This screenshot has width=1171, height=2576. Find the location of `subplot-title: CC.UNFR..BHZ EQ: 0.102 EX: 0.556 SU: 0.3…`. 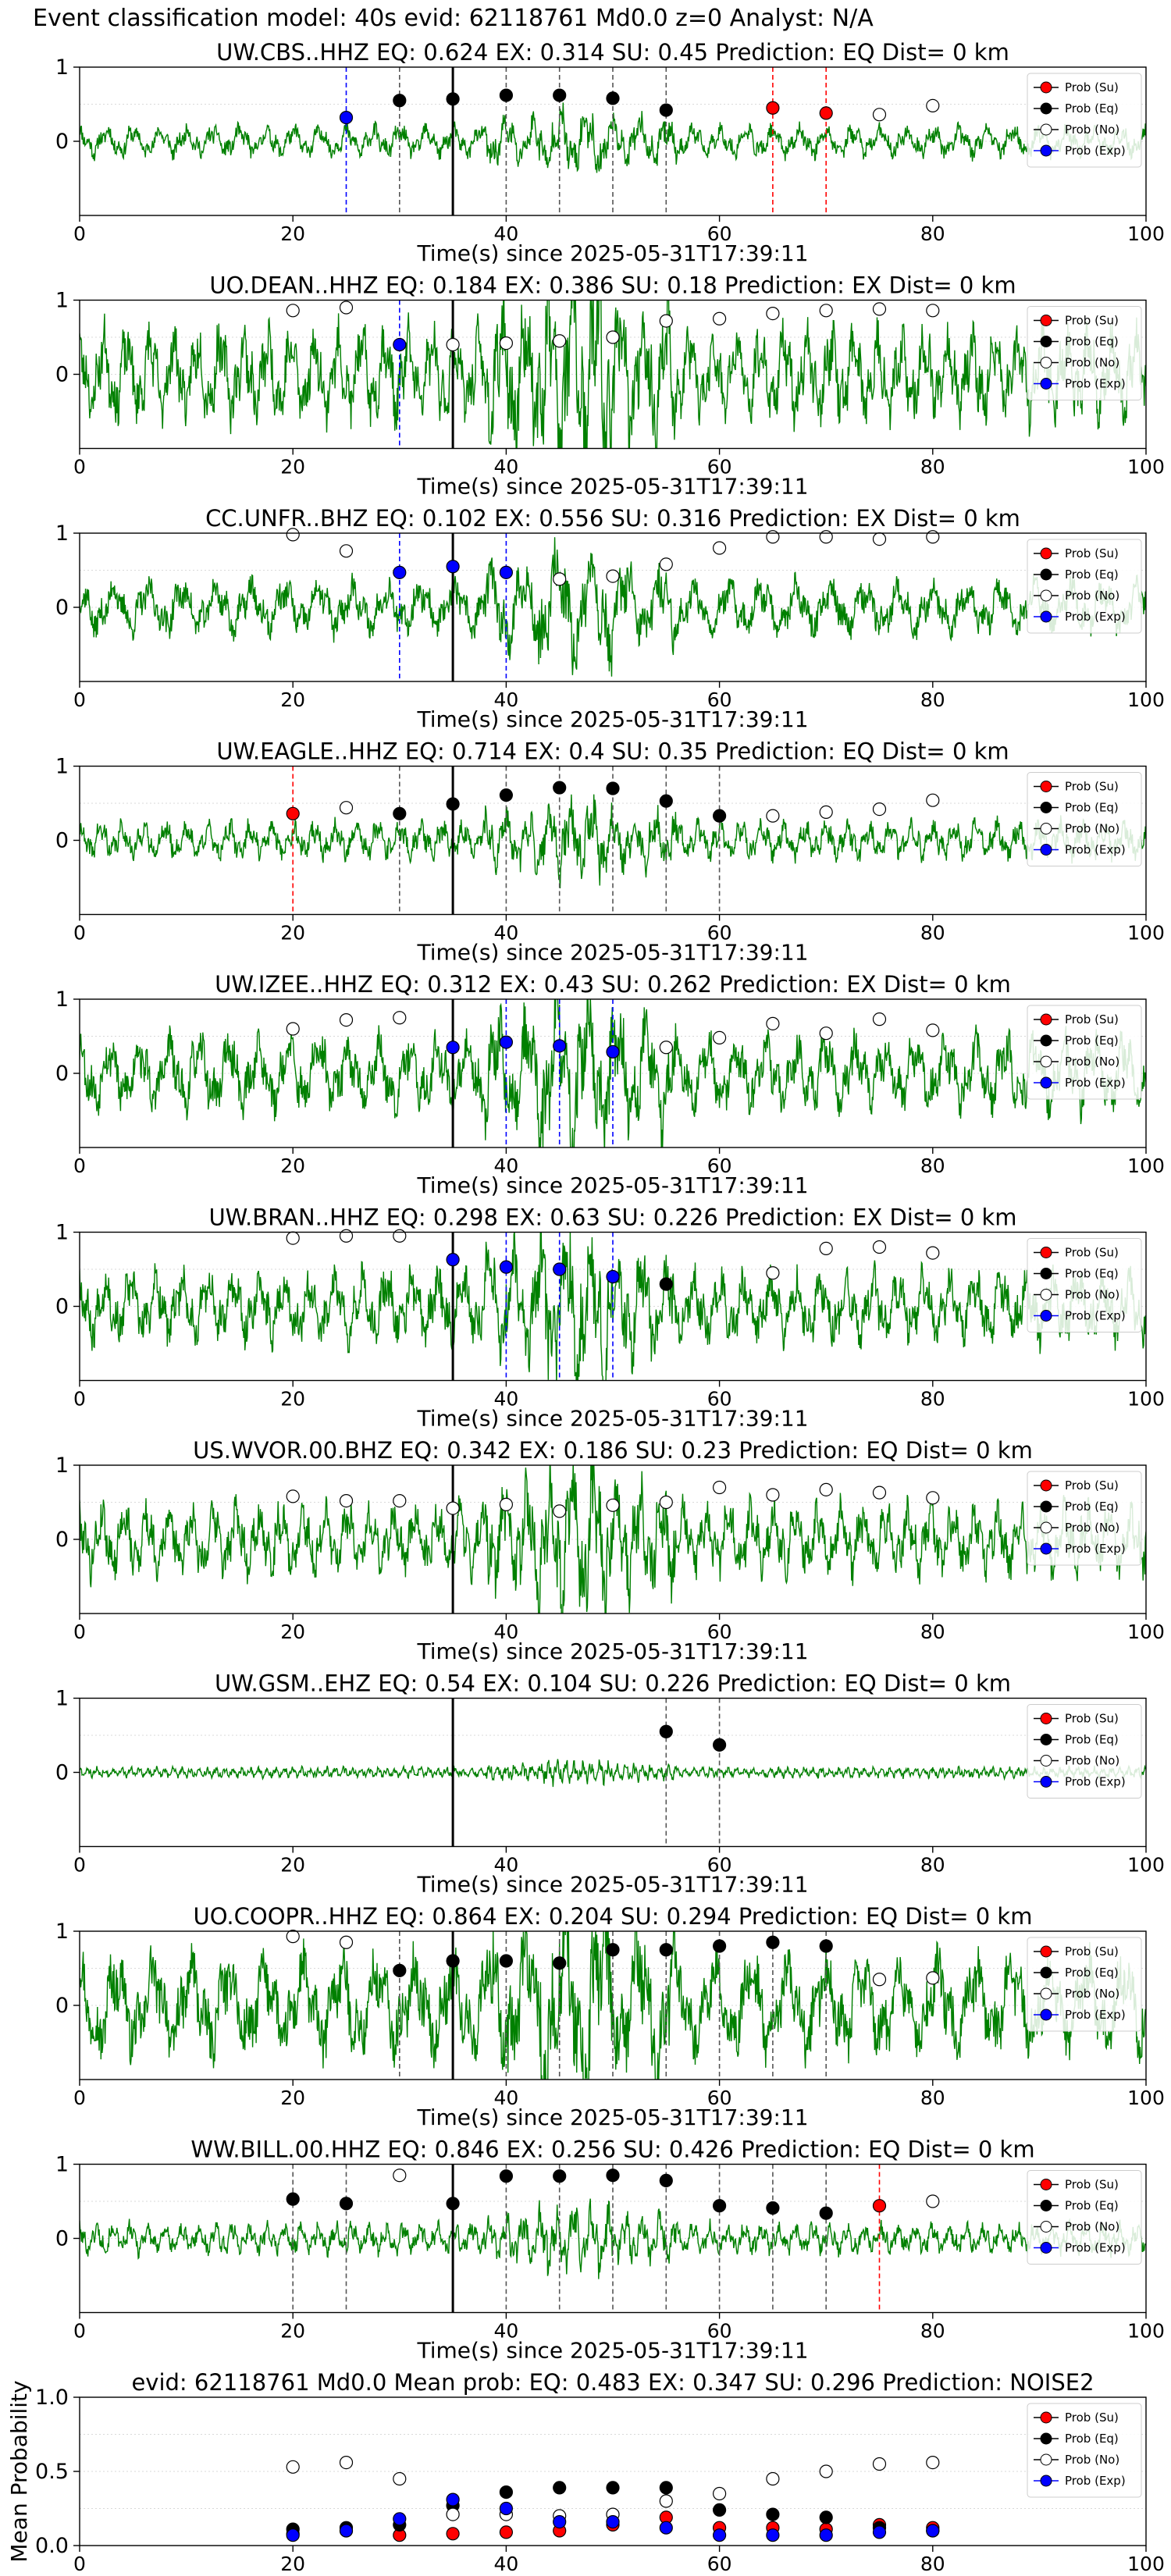

subplot-title: CC.UNFR..BHZ EQ: 0.102 EX: 0.556 SU: 0.3… is located at coordinates (612, 518).